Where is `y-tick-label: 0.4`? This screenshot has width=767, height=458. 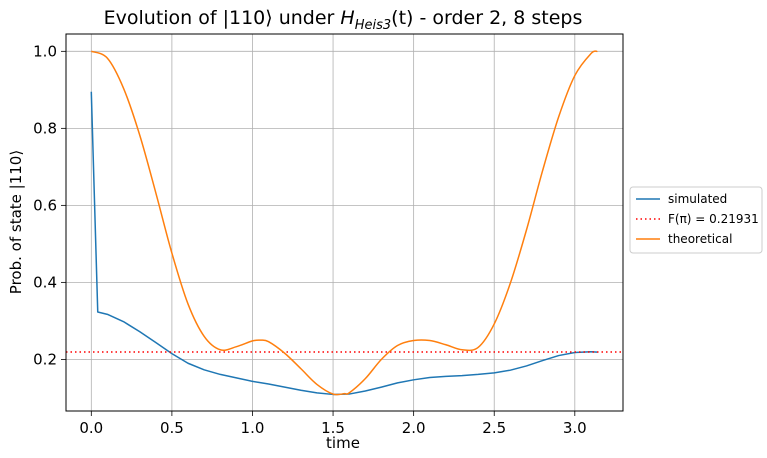 y-tick-label: 0.4 is located at coordinates (45, 282).